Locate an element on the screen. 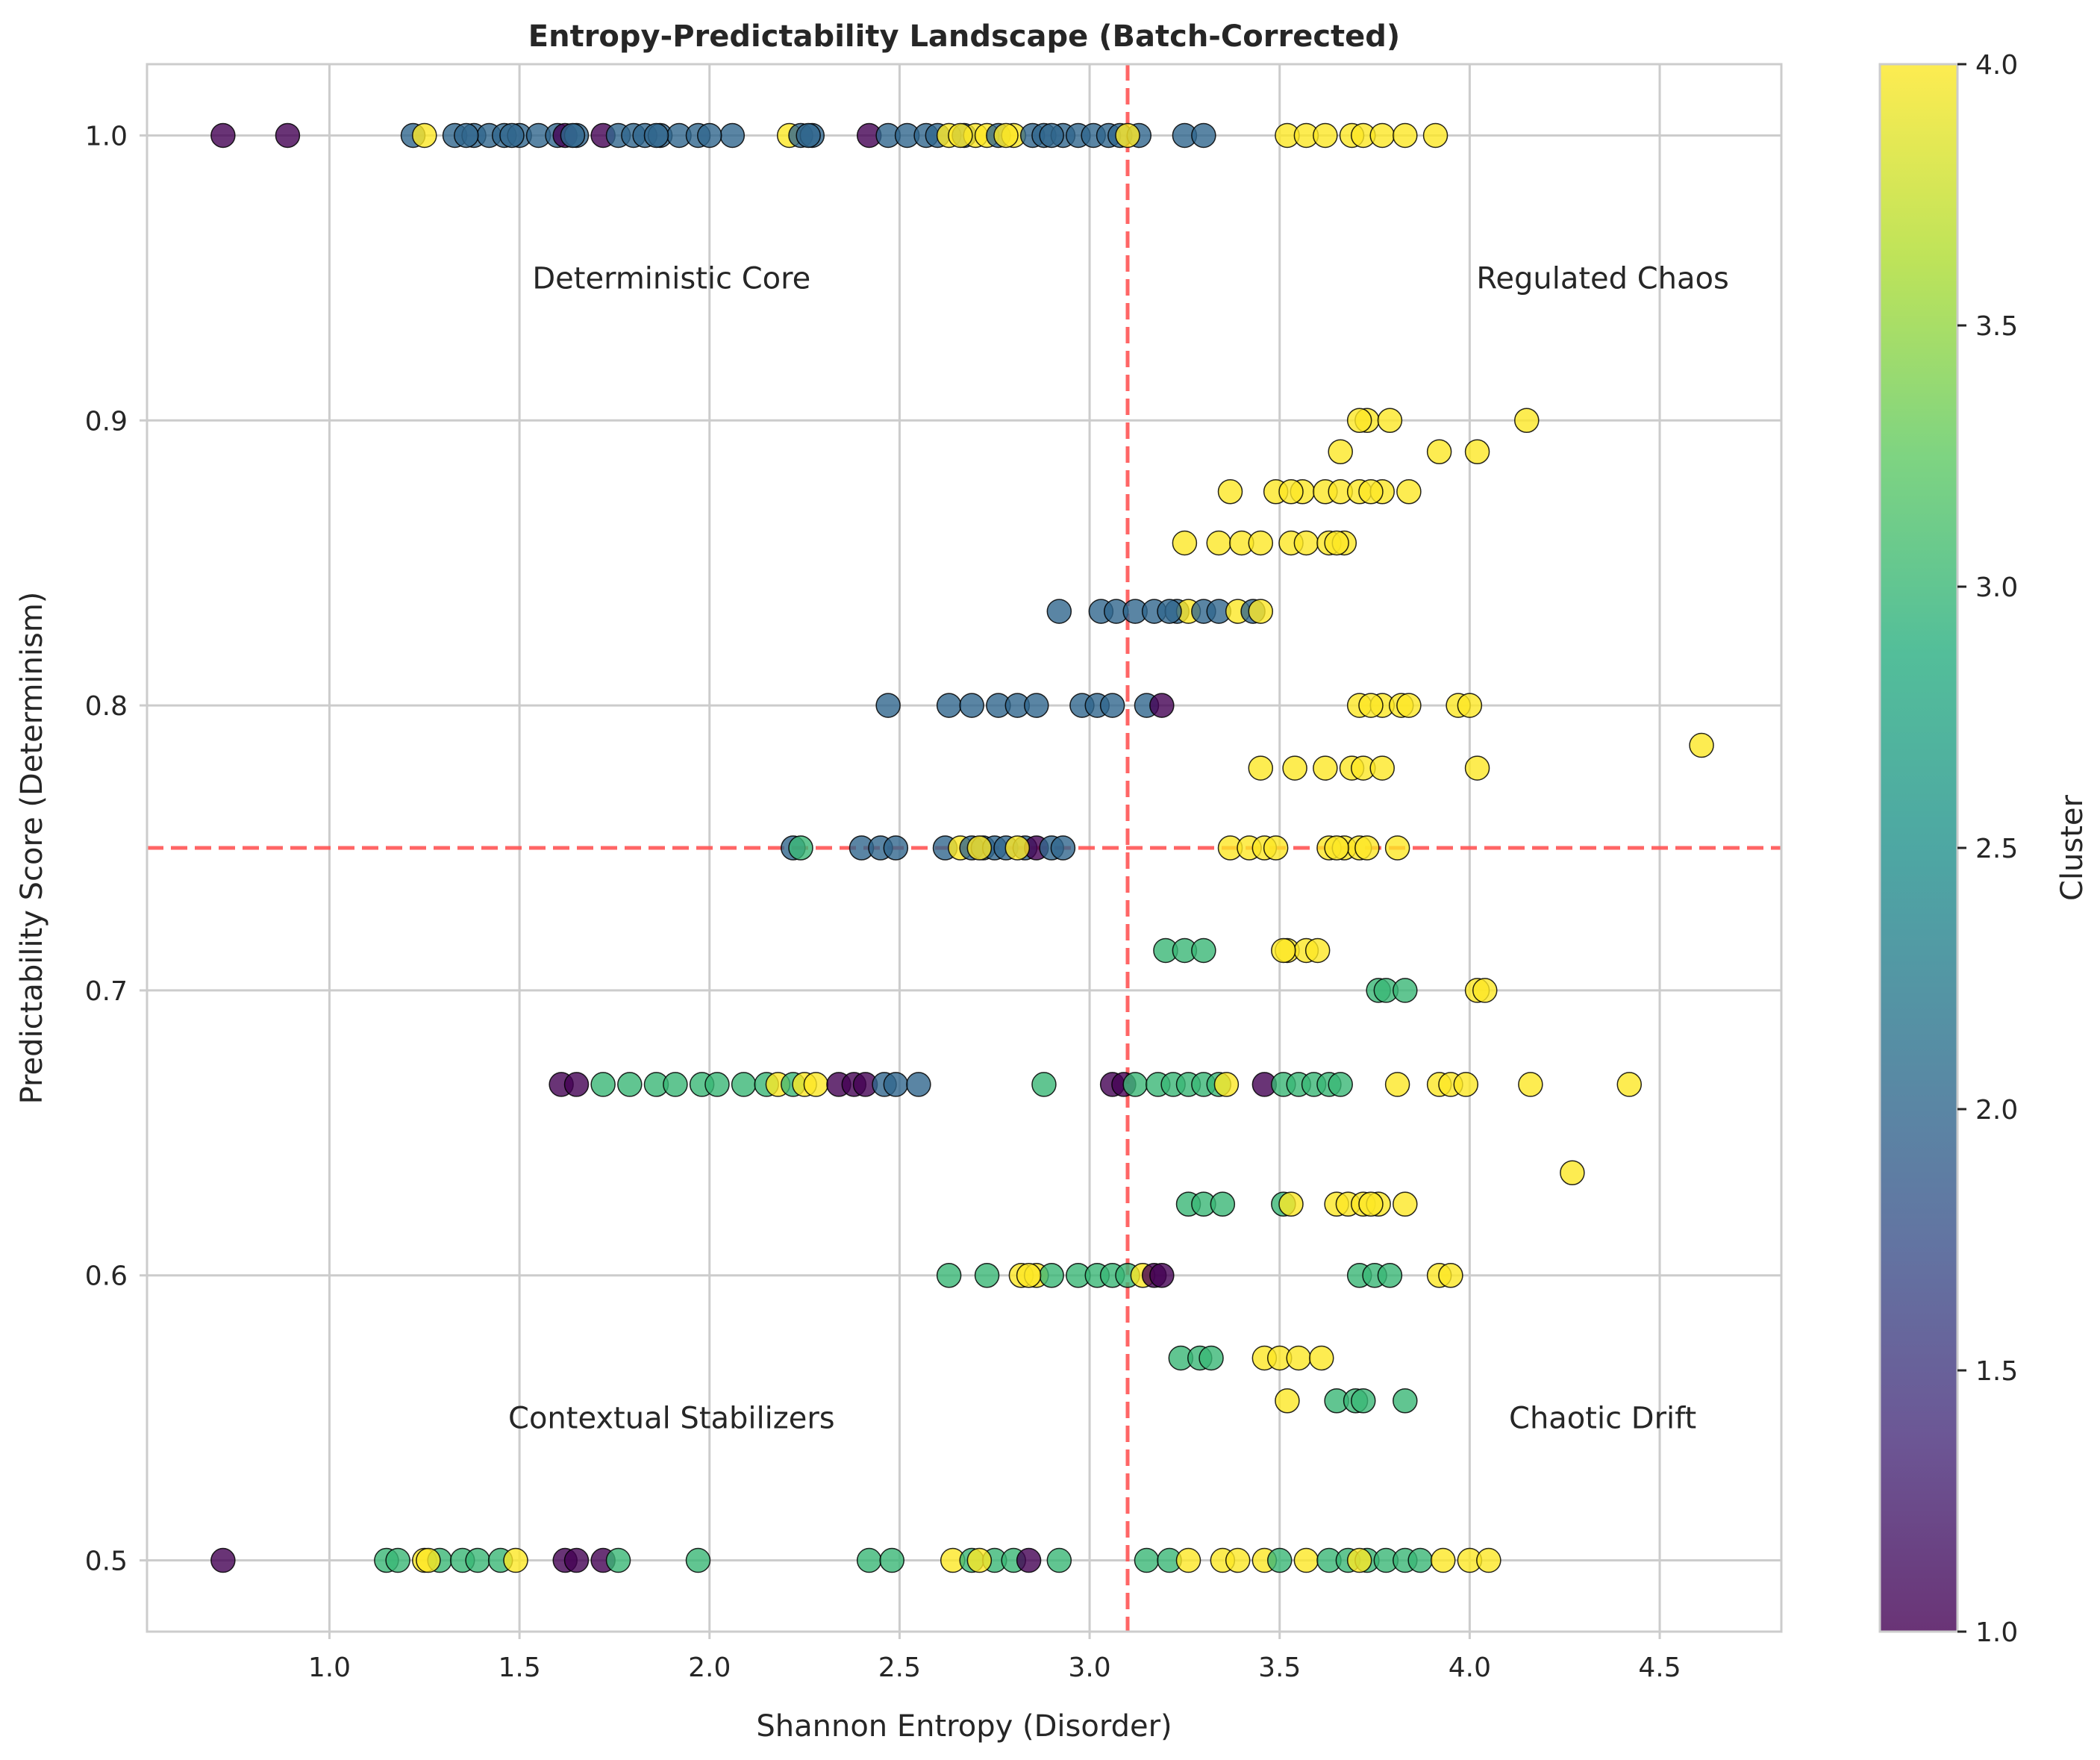  y-axis-ticks: 0.5 0.6 0.7 0.8 0.9 1.0 is located at coordinates (116, 849).